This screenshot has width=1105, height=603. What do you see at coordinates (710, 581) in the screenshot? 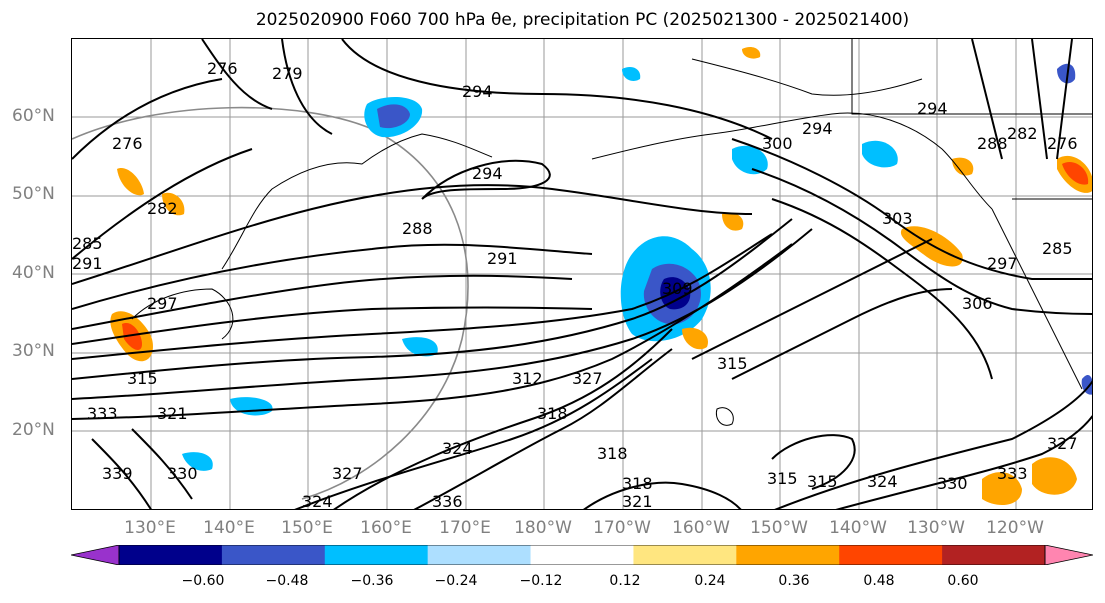
I see `colorbar-tick-label: 0.24` at bounding box center [710, 581].